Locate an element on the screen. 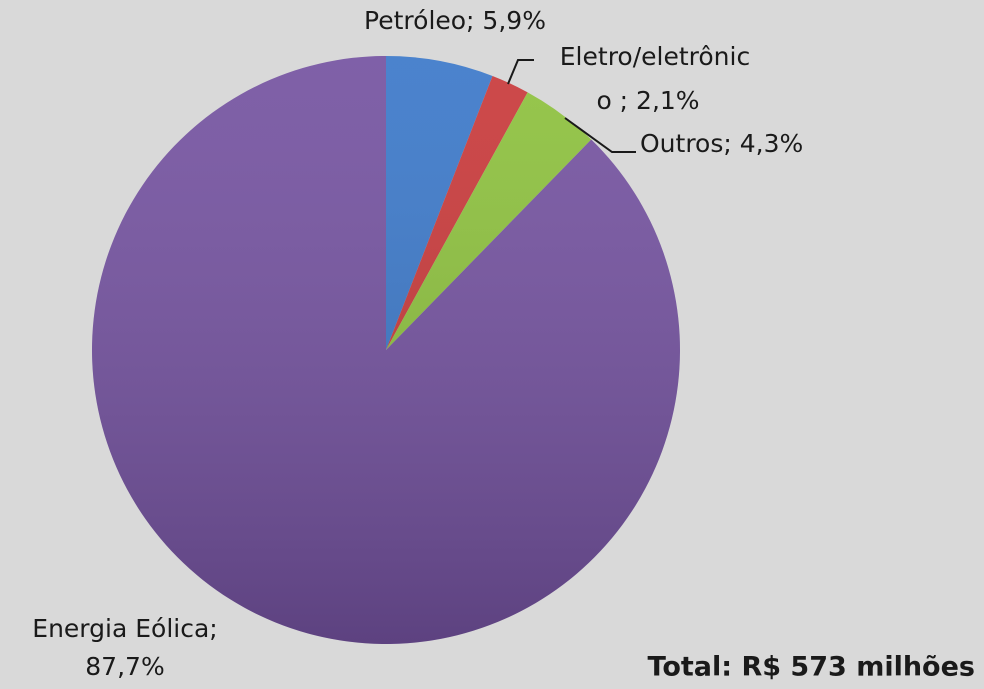 The image size is (984, 689). data-label: Energia Eólica; is located at coordinates (124, 628).